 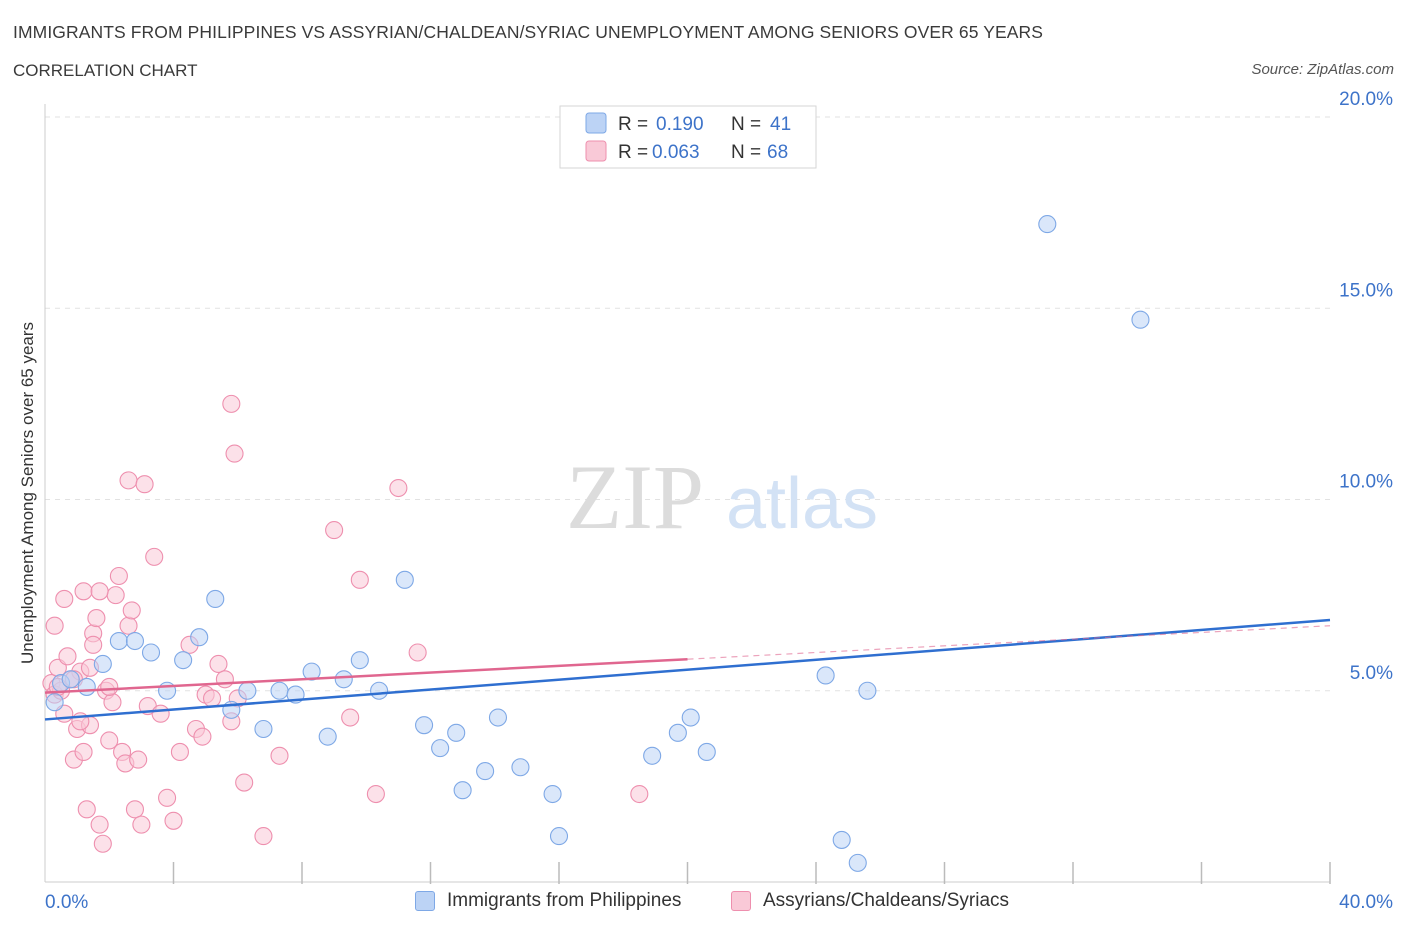 I want to click on legend-r-value-2: 0.063, so click(x=676, y=152).